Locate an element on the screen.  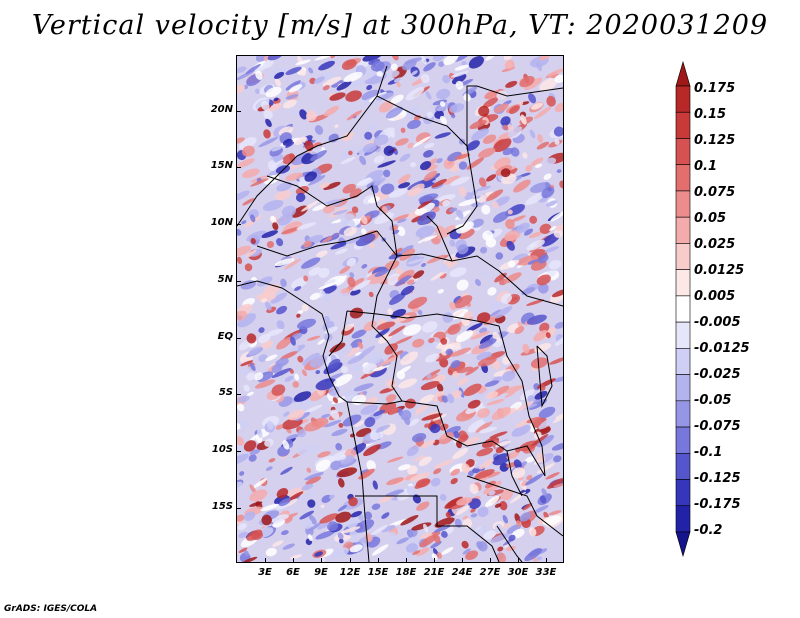
credit-text: GrADS: IGES/COLA is located at coordinates (51, 609).